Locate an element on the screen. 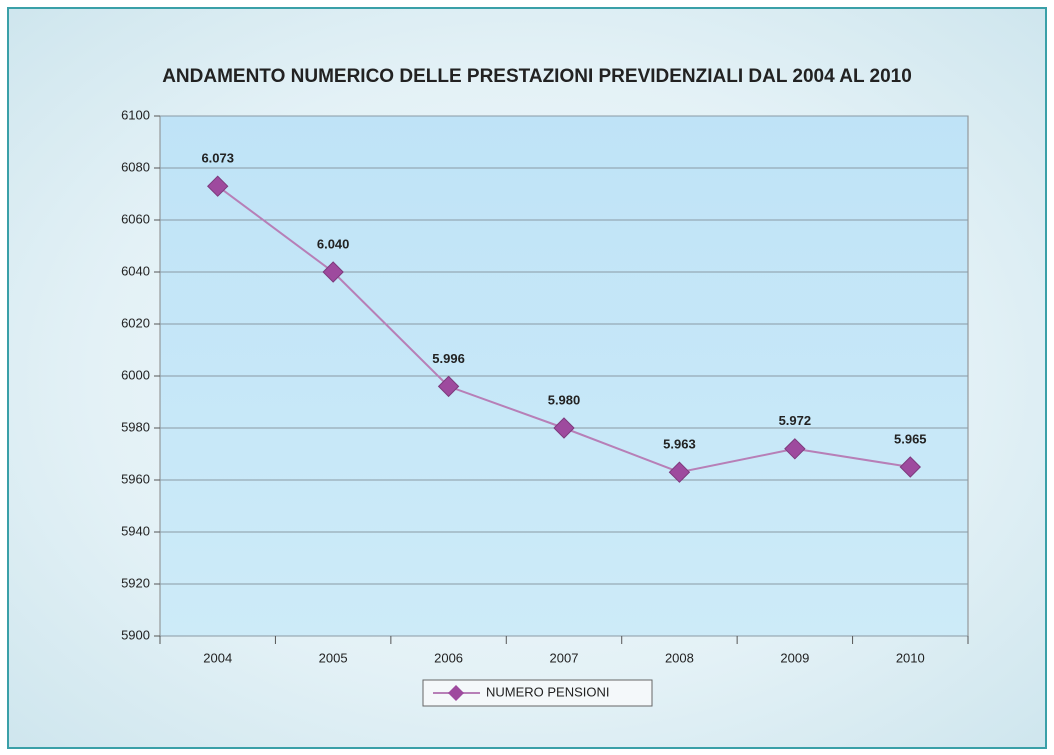 The image size is (1054, 755). y-tick-label: 5900 is located at coordinates (135, 634).